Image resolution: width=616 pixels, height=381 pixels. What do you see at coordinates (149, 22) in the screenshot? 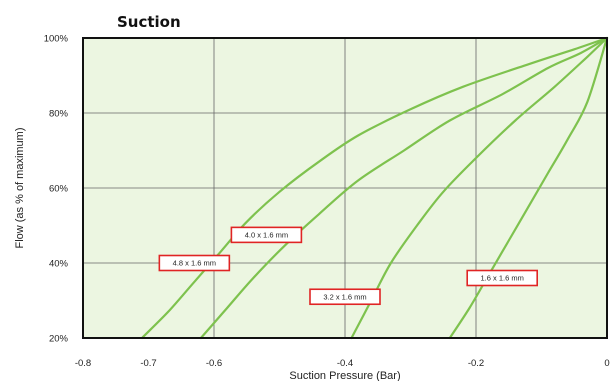
I see `chart-title: Suction` at bounding box center [149, 22].